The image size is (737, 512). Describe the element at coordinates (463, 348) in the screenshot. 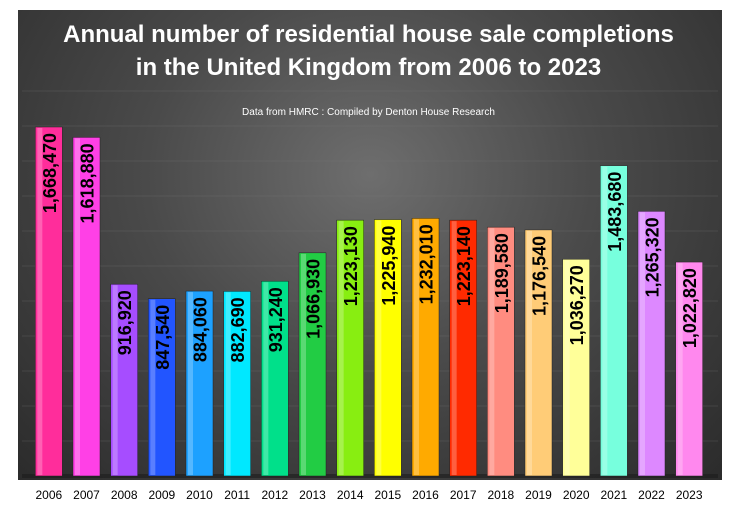

I see `bar-2017` at that location.